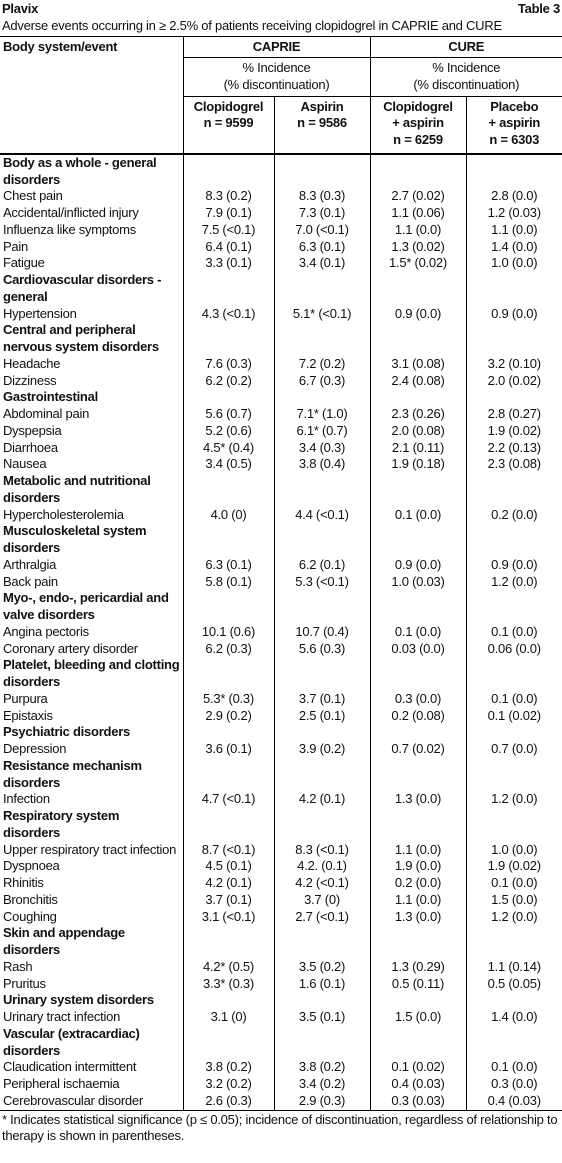 This screenshot has height=1163, width=562. I want to click on value-cell: 4.5* (0.4), so click(228, 448).